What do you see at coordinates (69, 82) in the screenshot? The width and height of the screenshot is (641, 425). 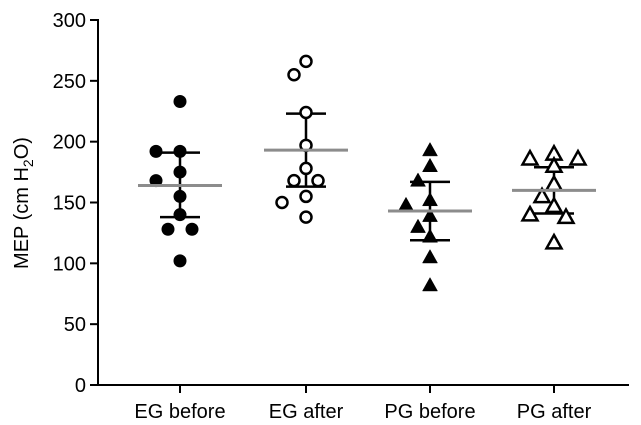 I see `y-tick-label: 250` at bounding box center [69, 82].